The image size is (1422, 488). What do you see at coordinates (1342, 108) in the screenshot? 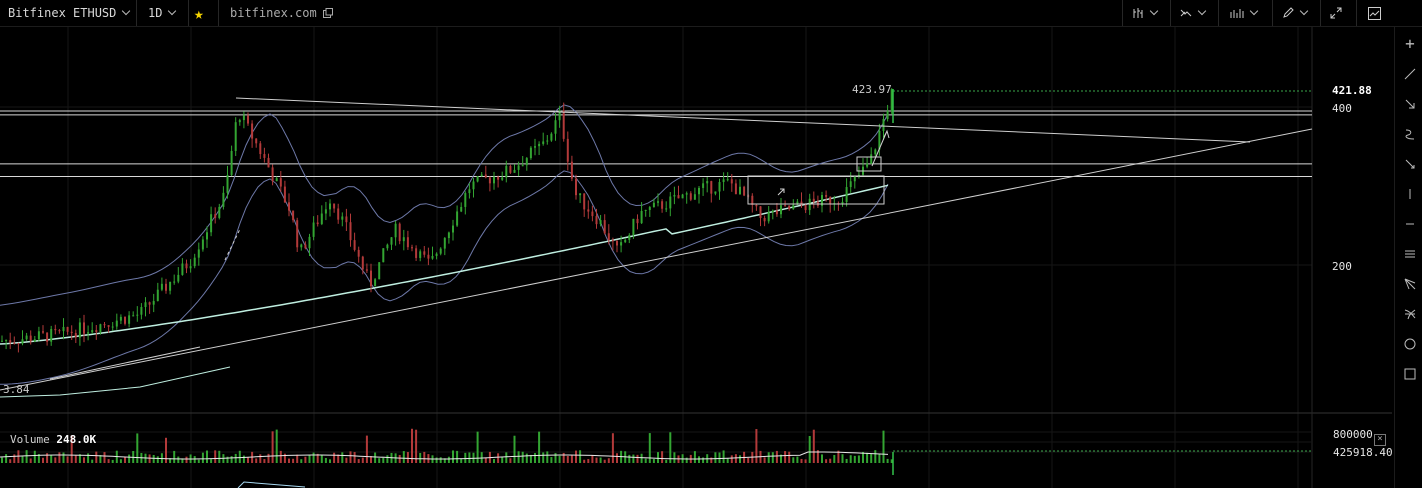
I see `price-label-400: 400` at bounding box center [1342, 108].